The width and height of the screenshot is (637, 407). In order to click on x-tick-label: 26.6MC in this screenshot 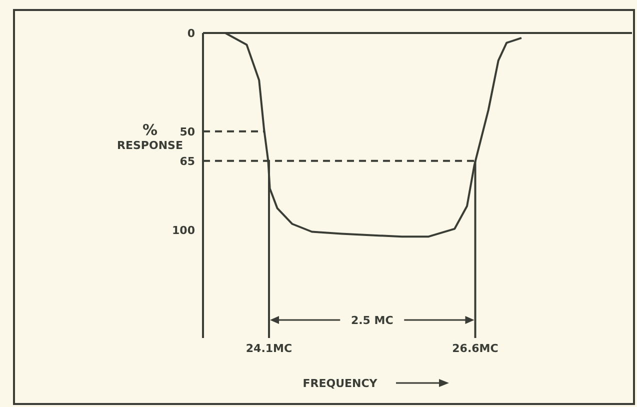, I will do `click(475, 348)`.